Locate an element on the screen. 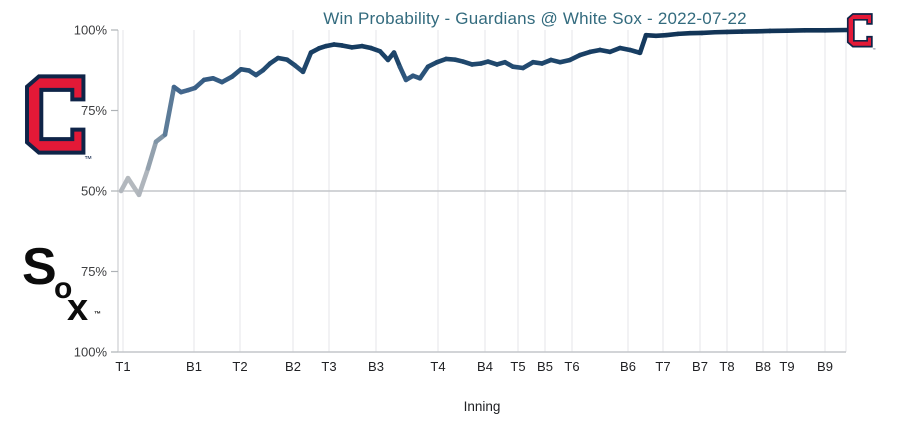  x-tick-label: B2 is located at coordinates (293, 366).